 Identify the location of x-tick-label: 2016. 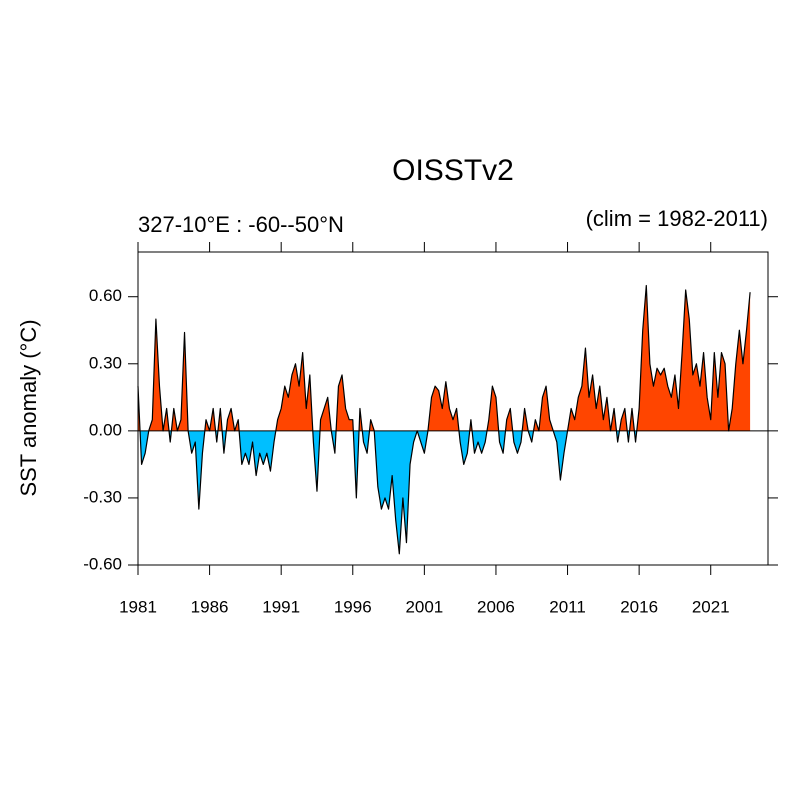
(639, 606).